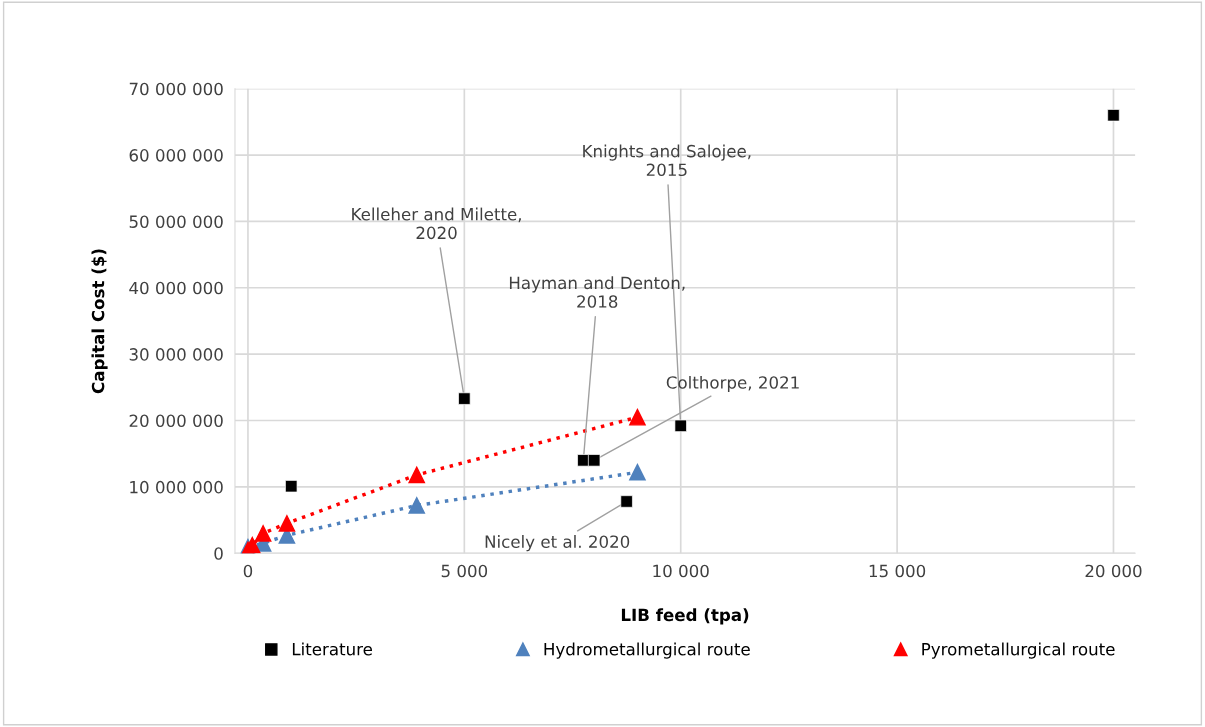 The image size is (1205, 727). I want to click on annotation: Nicely et al. 2020, so click(557, 543).